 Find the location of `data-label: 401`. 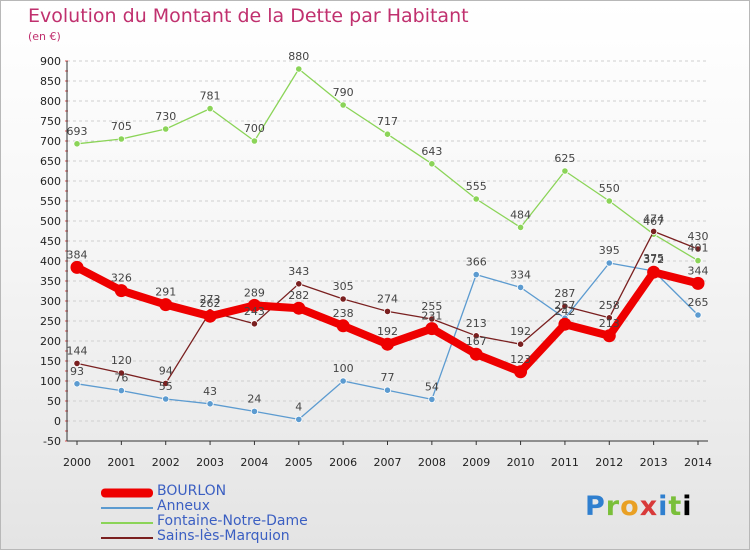

data-label: 401 is located at coordinates (698, 248).